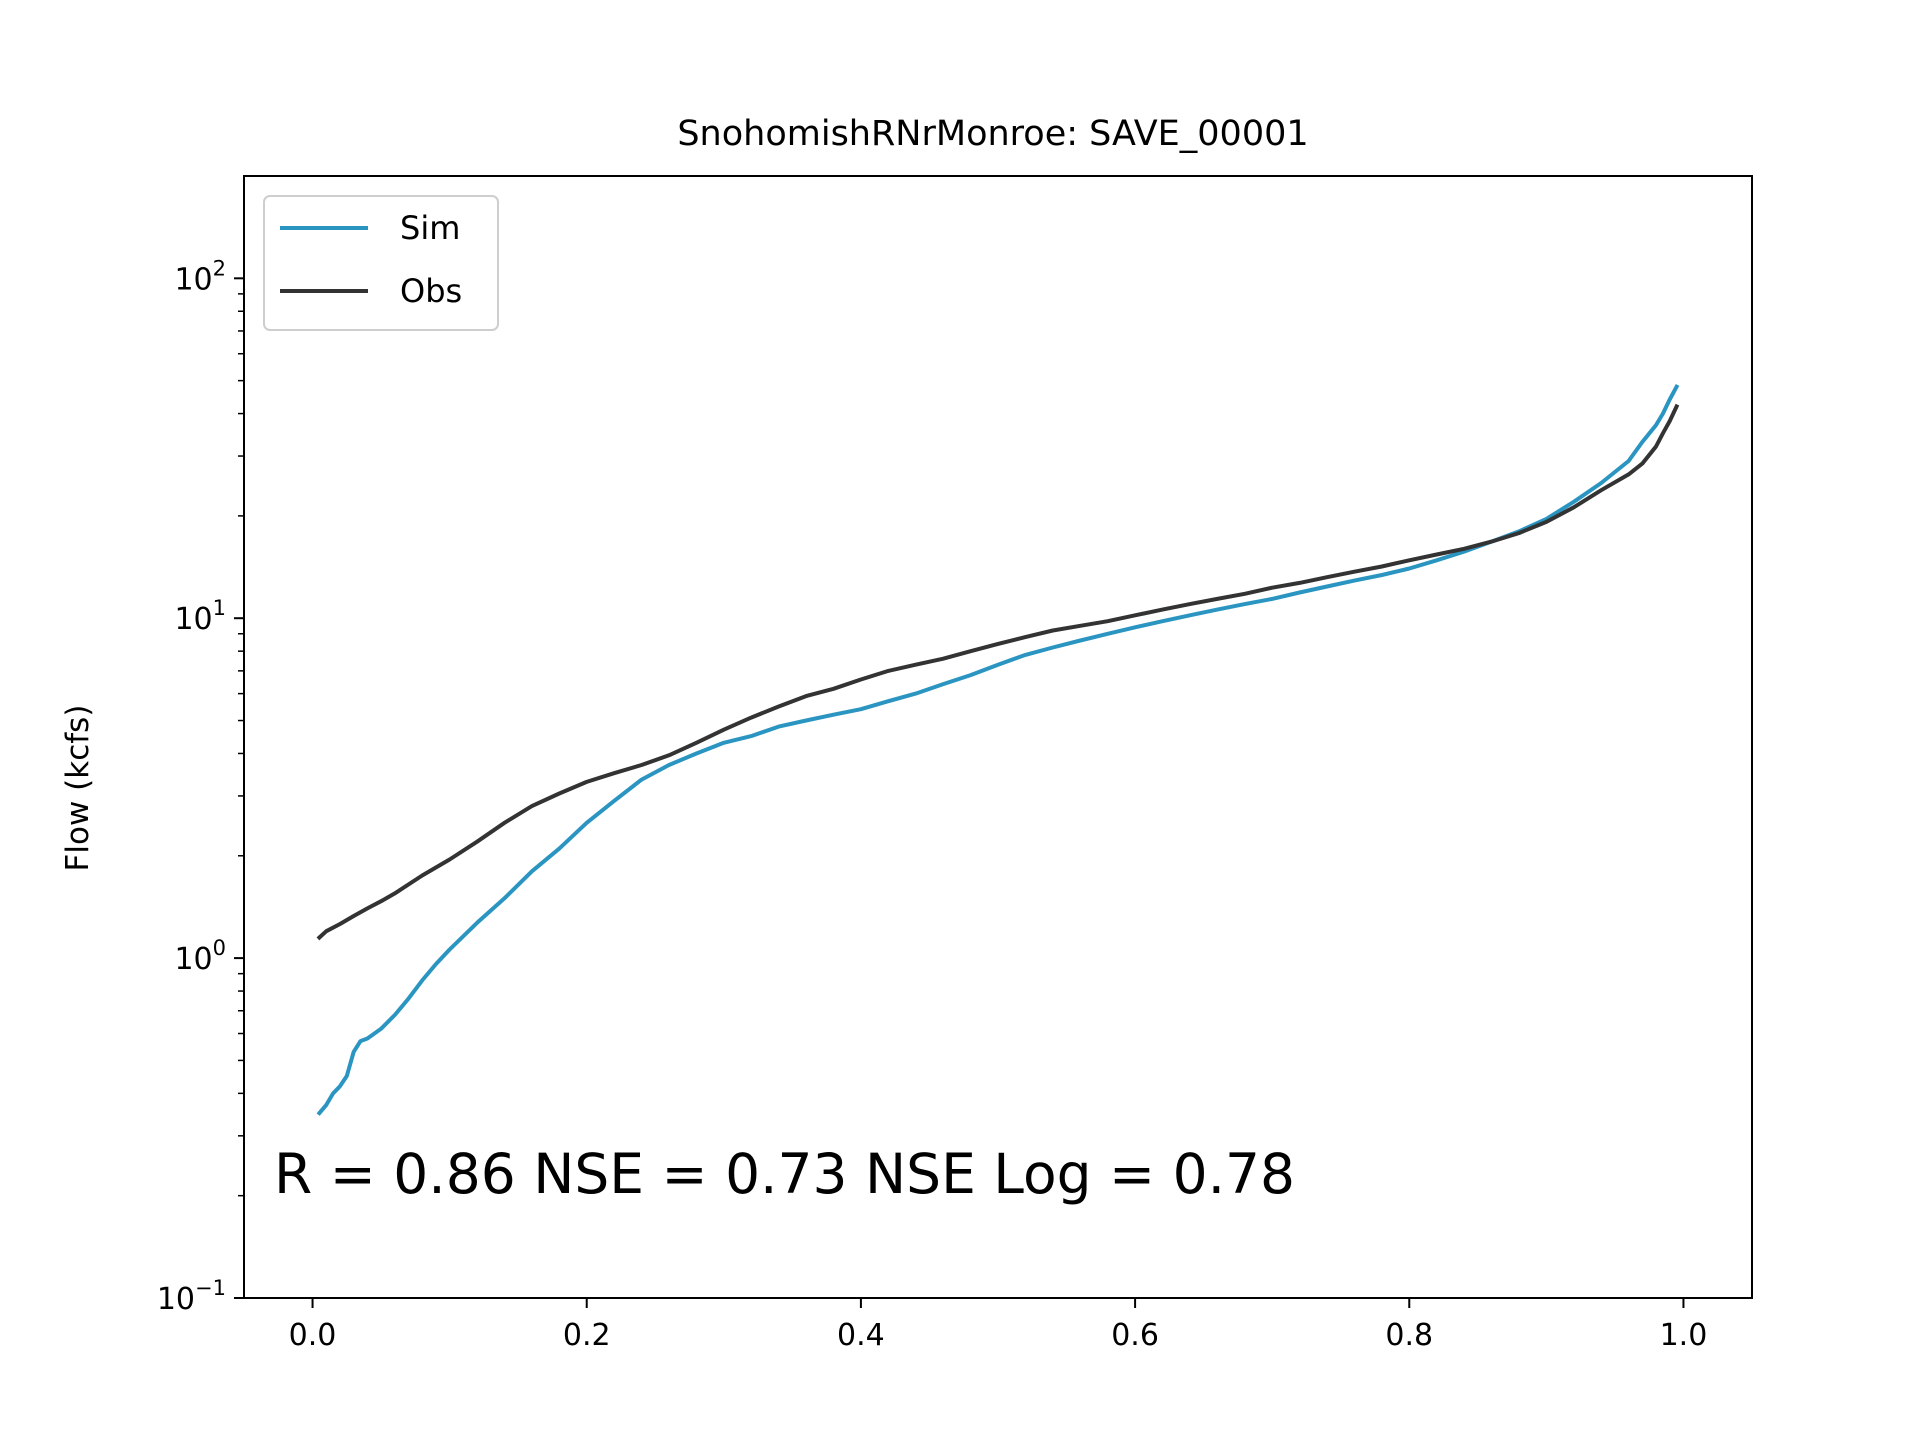 The height and width of the screenshot is (1440, 1920). I want to click on stats-annotation: R = 0.86 NSE = 0.73 NSE Log = 0.78, so click(784, 1174).